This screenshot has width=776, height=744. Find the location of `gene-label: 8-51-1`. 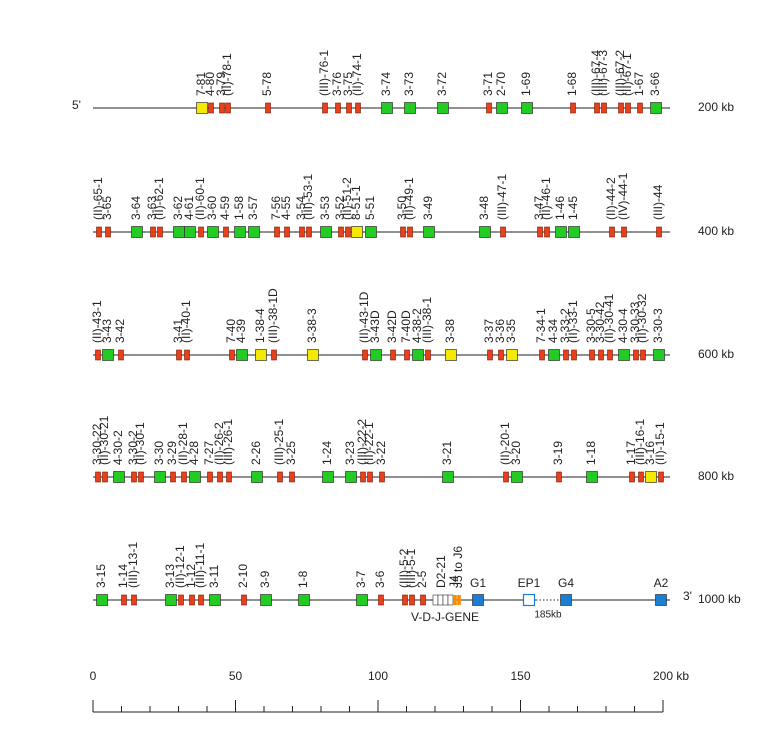

gene-label: 8-51-1 is located at coordinates (356, 202).